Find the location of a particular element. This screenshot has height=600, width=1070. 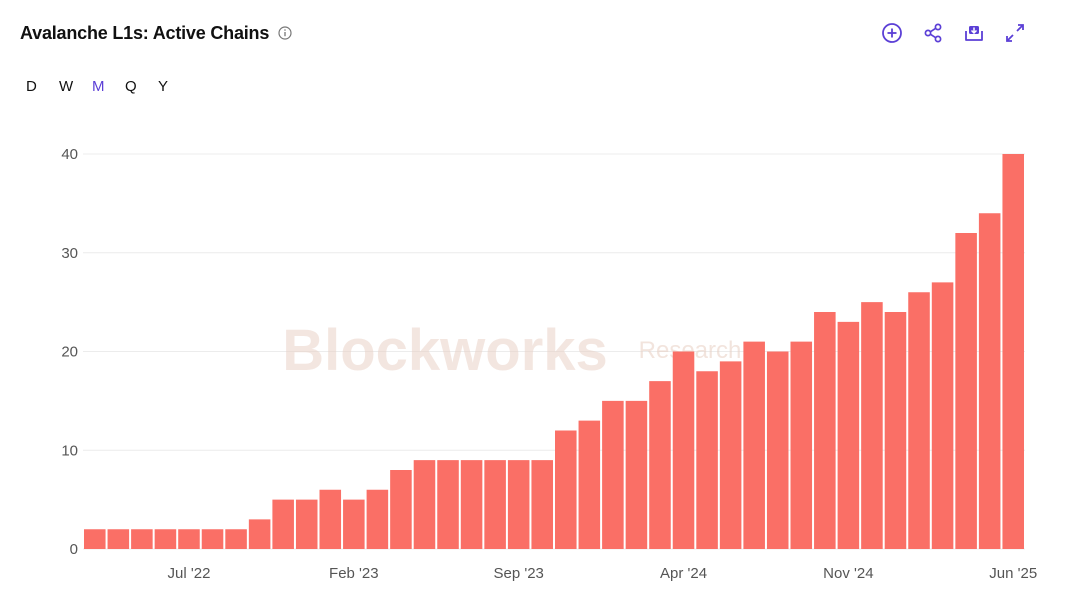

info-circle-icon is located at coordinates (285, 33).